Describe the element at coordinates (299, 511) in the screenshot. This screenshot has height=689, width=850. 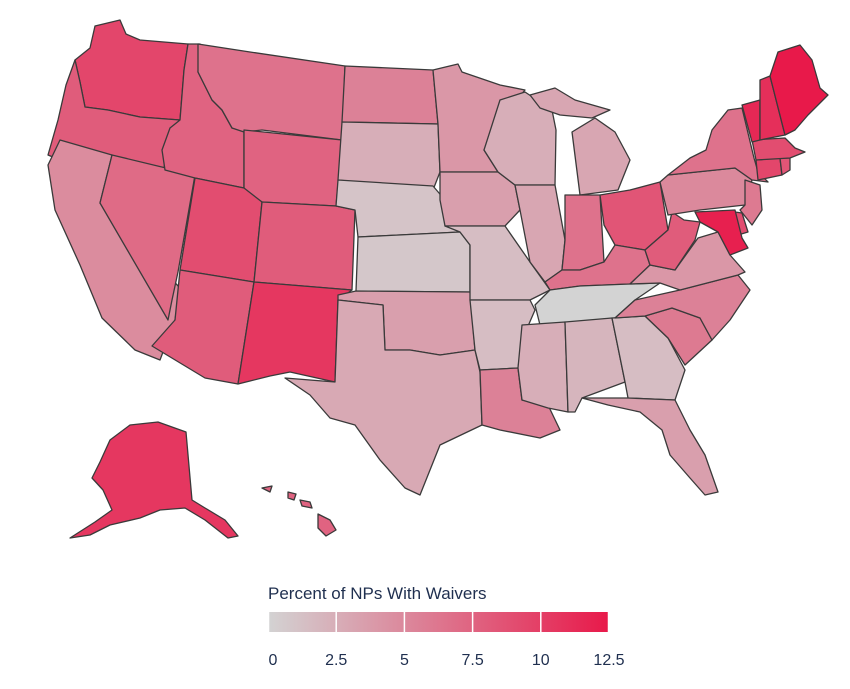
I see `state-HI` at that location.